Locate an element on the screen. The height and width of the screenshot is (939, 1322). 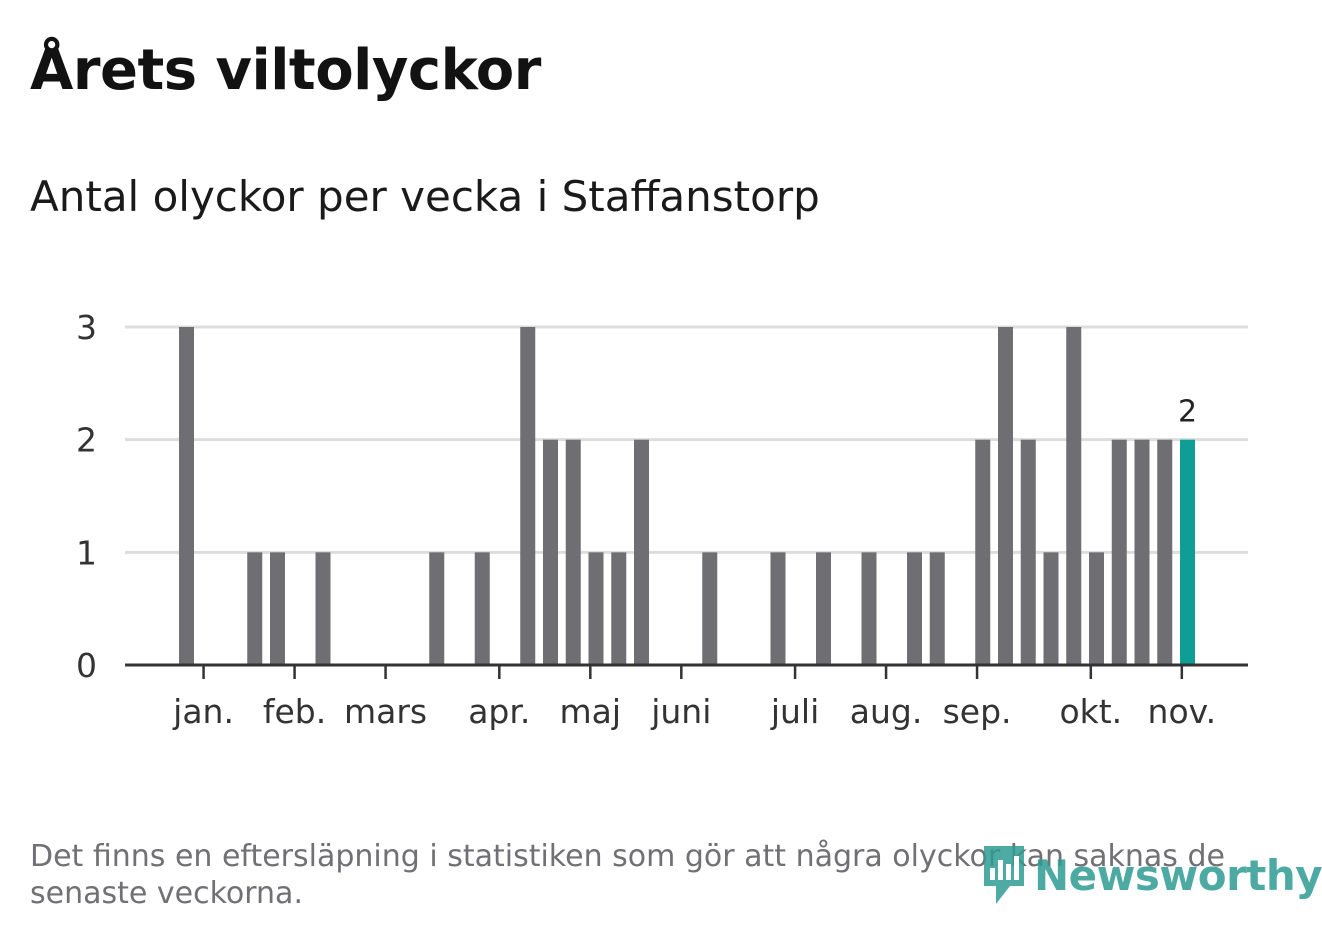
newsworthy-logo: Newsworthy is located at coordinates (1151, 875).